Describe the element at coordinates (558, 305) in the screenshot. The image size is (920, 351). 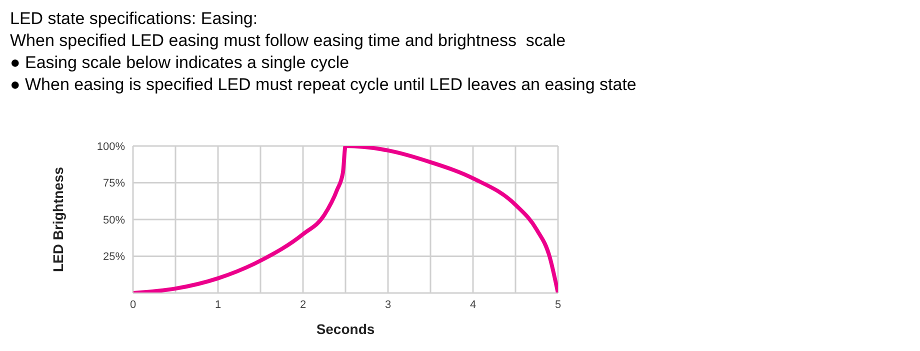
I see `x-tick-label: 5` at that location.